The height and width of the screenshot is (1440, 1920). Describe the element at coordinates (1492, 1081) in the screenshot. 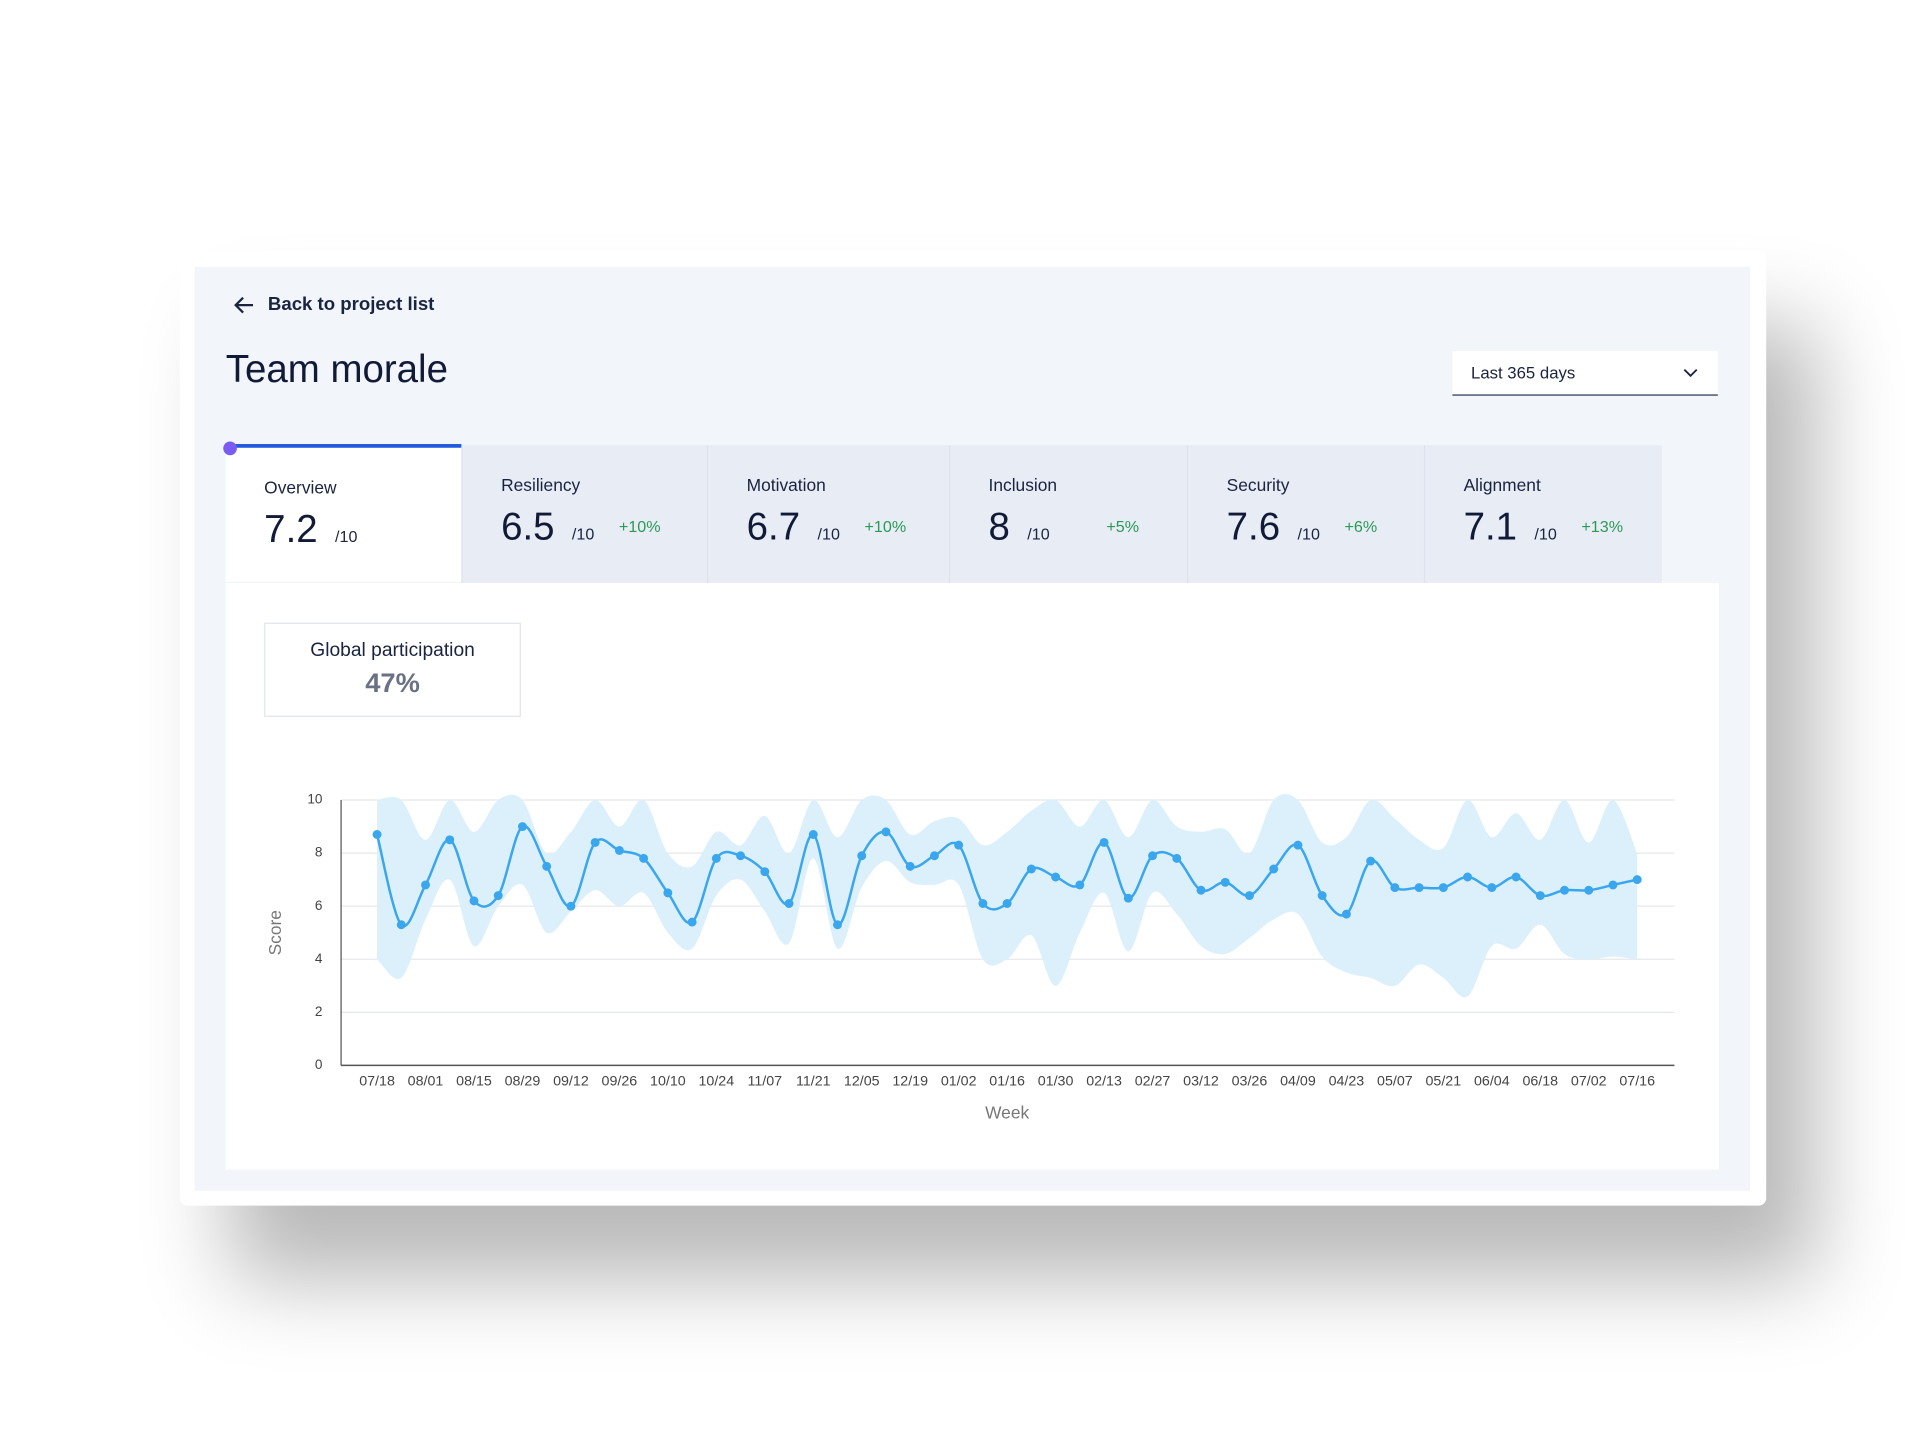

I see `x-tick-label: 06/04` at that location.